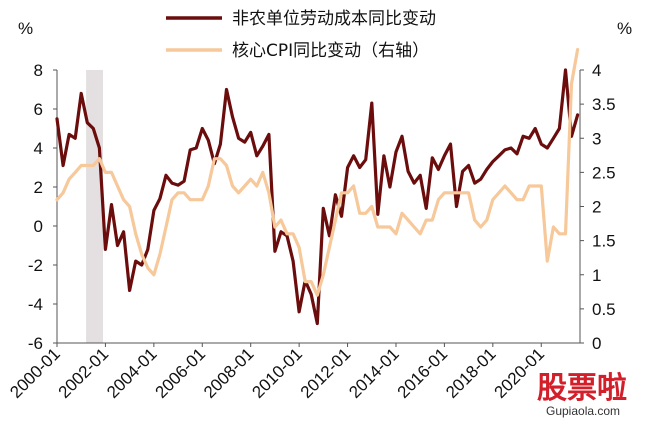 The image size is (648, 426). Describe the element at coordinates (84, 373) in the screenshot. I see `x-tick-label: 2002-01` at that location.